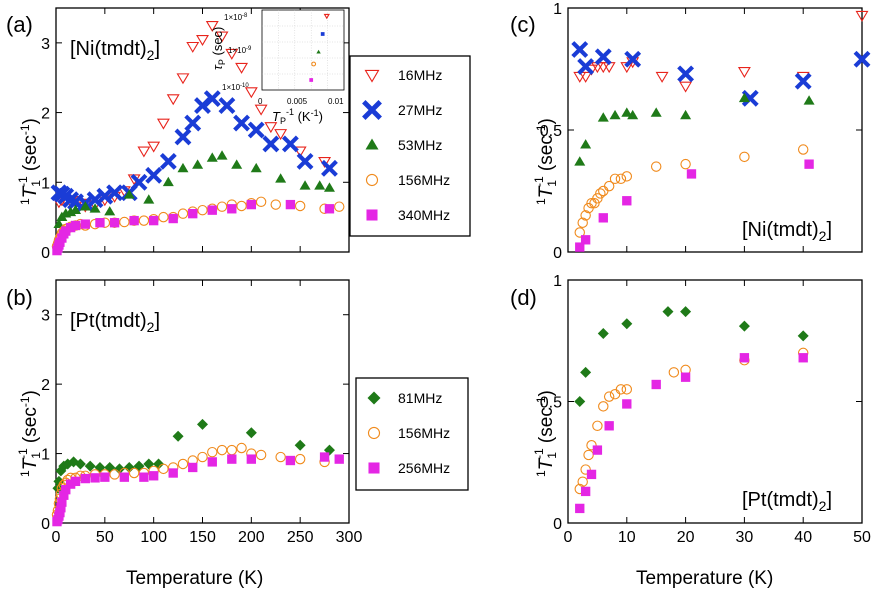 The height and width of the screenshot is (597, 872). Describe the element at coordinates (302, 116) in the screenshot. I see `inset-xlabel-unit: (K` at that location.